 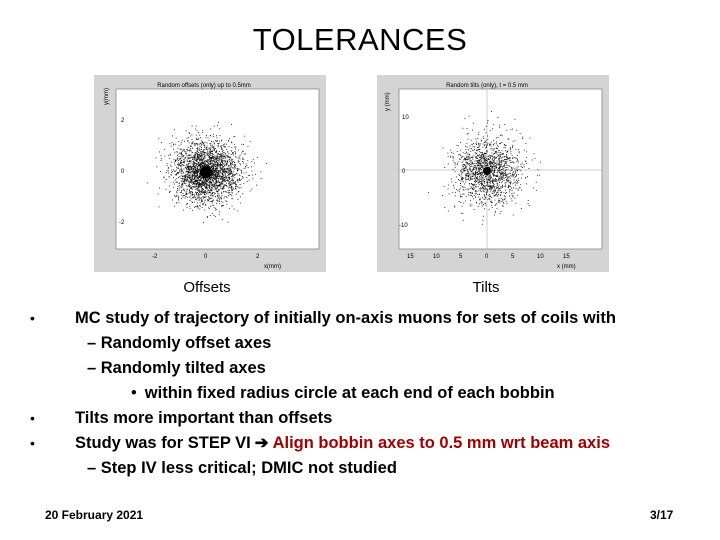 What do you see at coordinates (94, 515) in the screenshot?
I see `footer-date: 20 February 2021` at bounding box center [94, 515].